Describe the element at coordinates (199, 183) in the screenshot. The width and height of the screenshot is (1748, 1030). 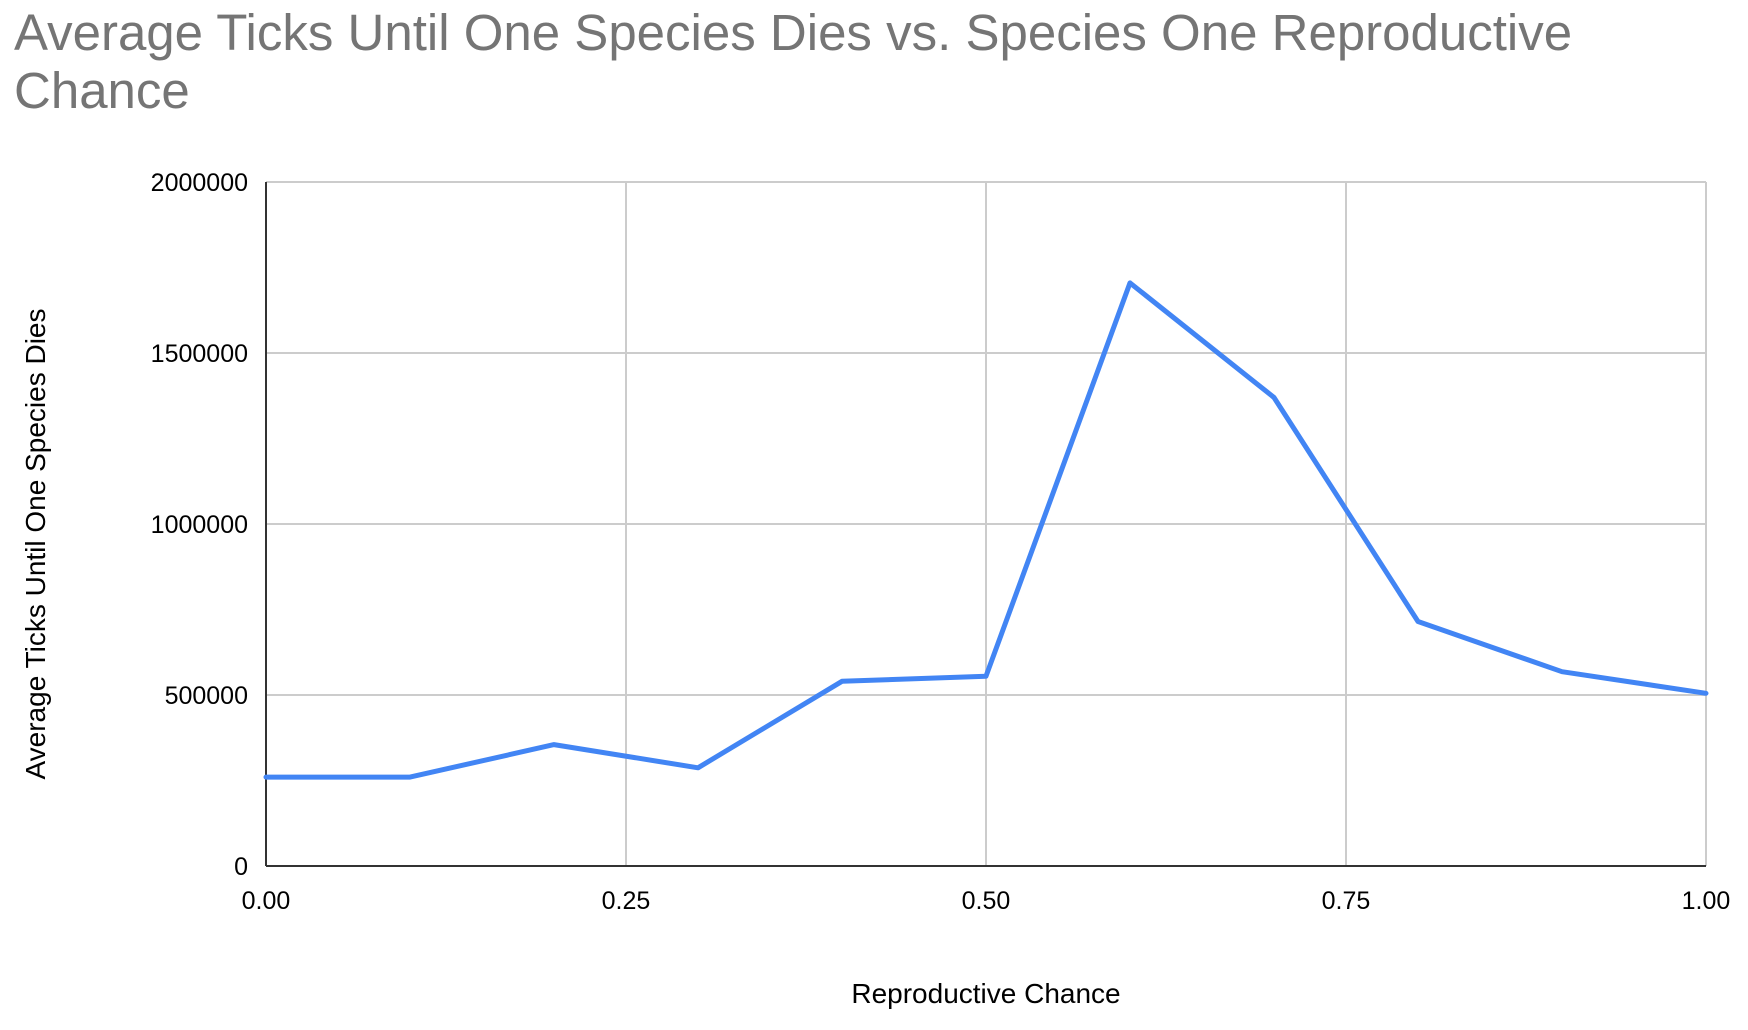
I see `y-tick-label: 2000000` at that location.